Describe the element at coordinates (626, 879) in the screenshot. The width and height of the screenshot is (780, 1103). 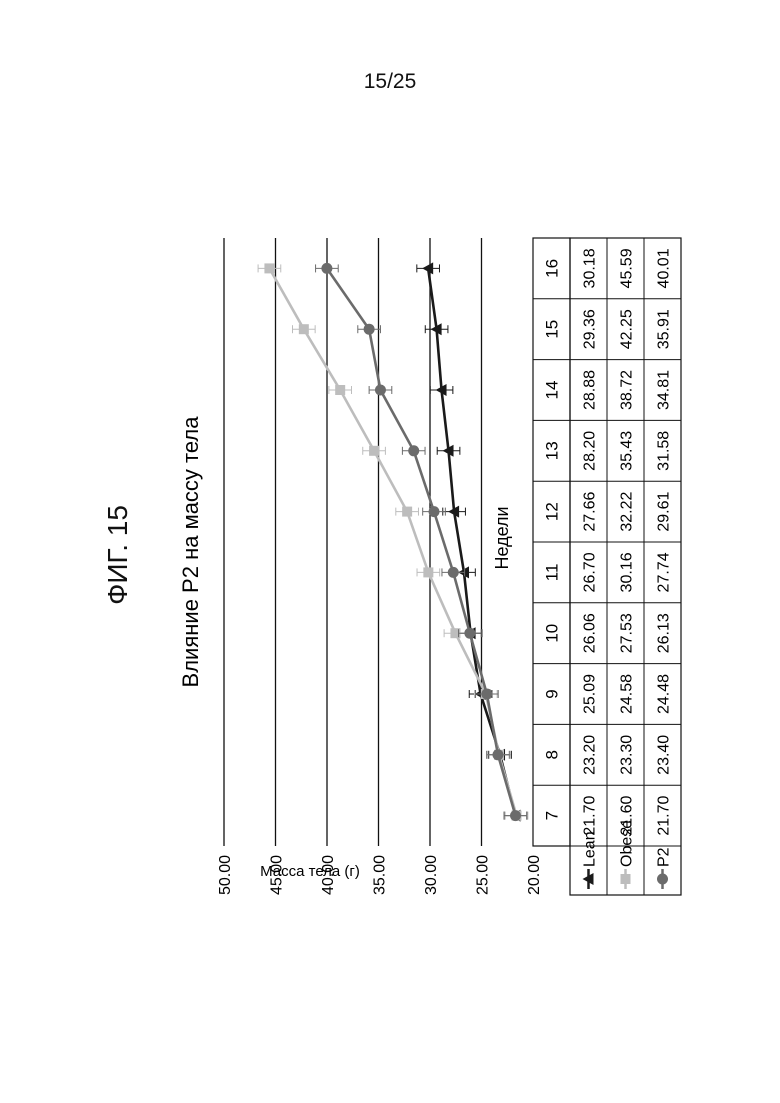
I see `legend-marker-obese` at that location.